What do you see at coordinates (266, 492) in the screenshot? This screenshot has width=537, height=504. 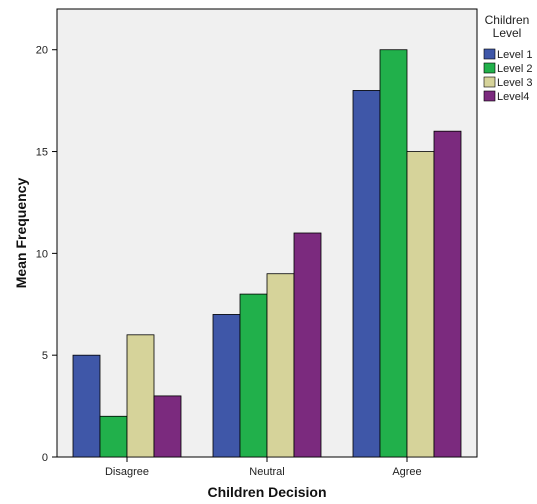 I see `x-axis-title: Children Decision` at bounding box center [266, 492].